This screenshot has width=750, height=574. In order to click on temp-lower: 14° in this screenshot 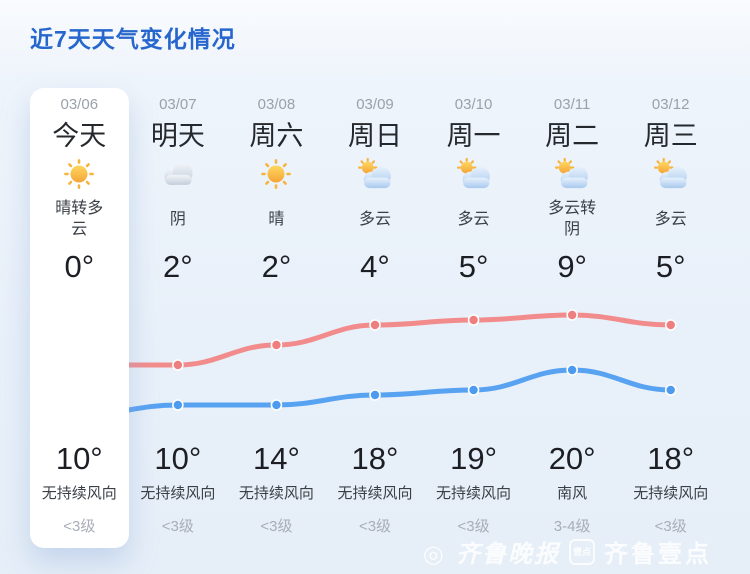, I will do `click(276, 458)`.